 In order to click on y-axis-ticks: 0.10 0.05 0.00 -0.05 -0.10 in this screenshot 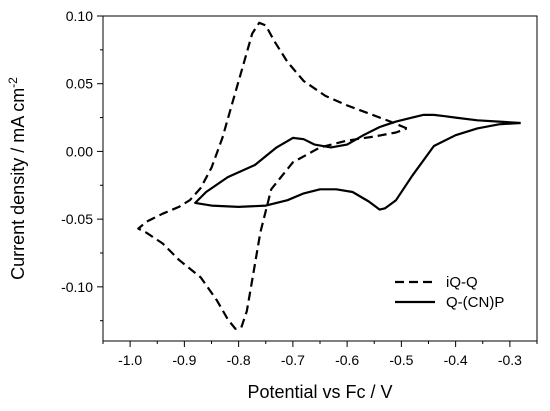, I will do `click(82, 165)`.